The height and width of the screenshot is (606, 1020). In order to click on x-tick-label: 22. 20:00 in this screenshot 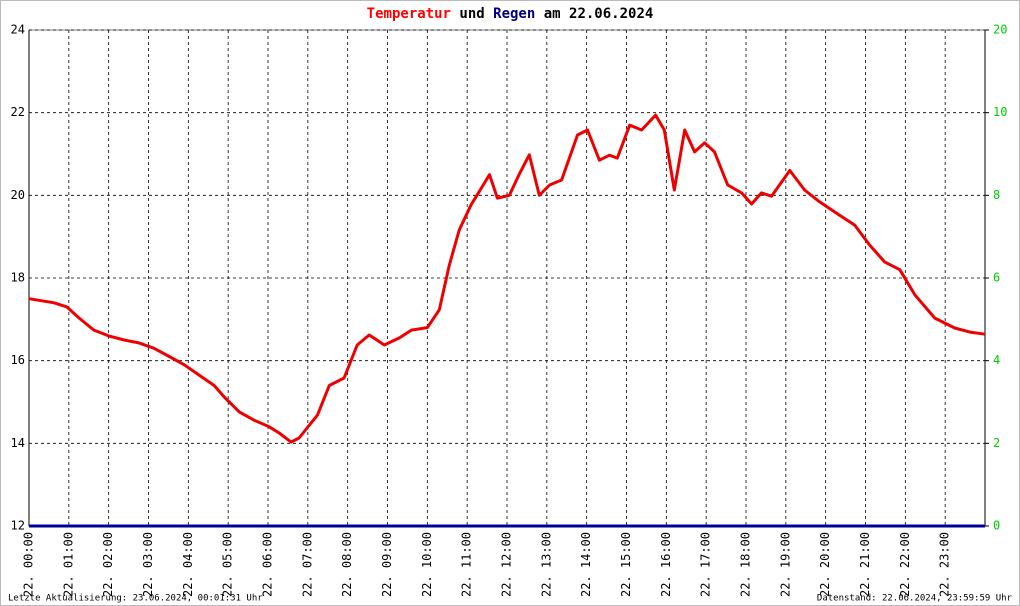, I will do `click(825, 564)`.